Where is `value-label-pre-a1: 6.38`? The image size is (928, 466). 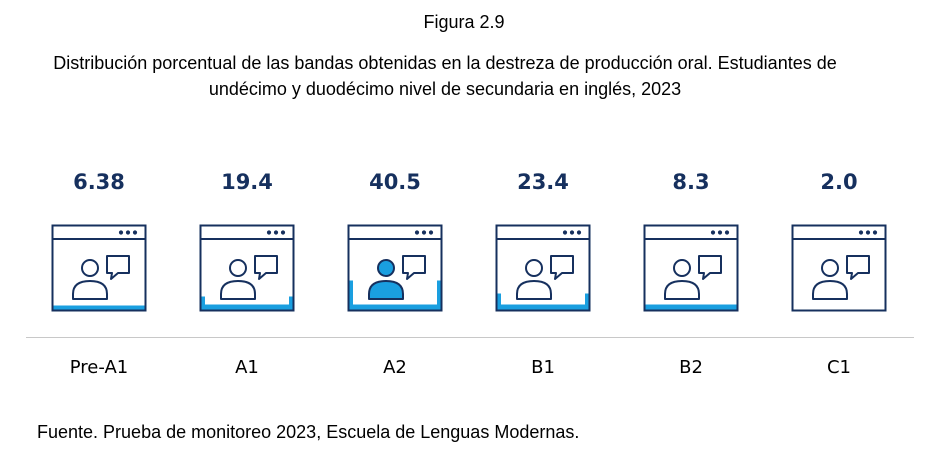 value-label-pre-a1: 6.38 is located at coordinates (99, 182).